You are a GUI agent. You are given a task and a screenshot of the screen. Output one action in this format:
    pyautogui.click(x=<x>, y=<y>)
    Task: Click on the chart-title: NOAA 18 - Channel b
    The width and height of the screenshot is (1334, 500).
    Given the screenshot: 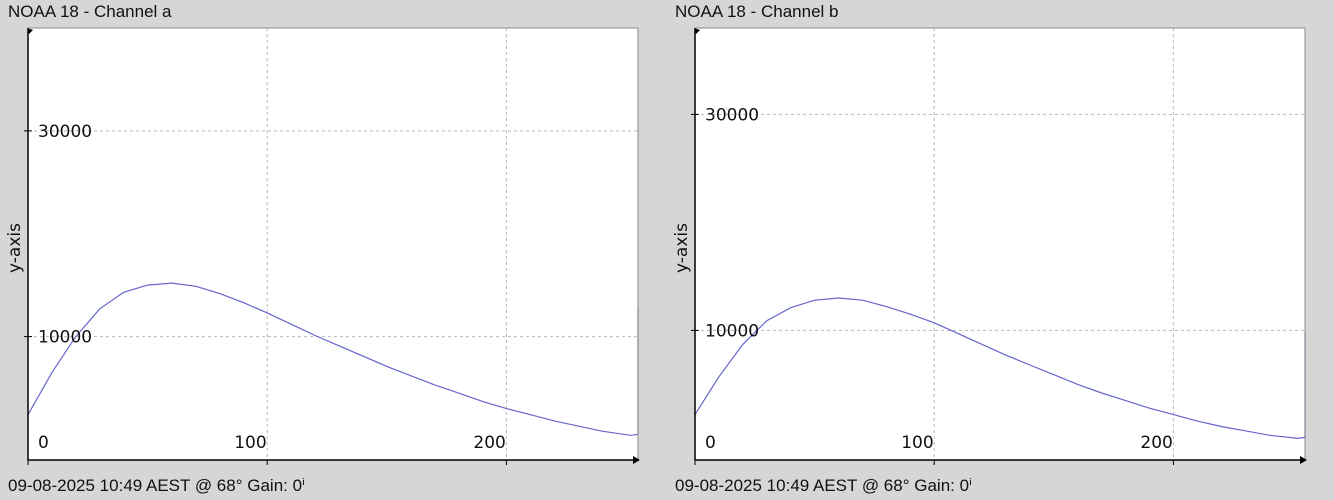 What is the action you would take?
    pyautogui.click(x=757, y=11)
    